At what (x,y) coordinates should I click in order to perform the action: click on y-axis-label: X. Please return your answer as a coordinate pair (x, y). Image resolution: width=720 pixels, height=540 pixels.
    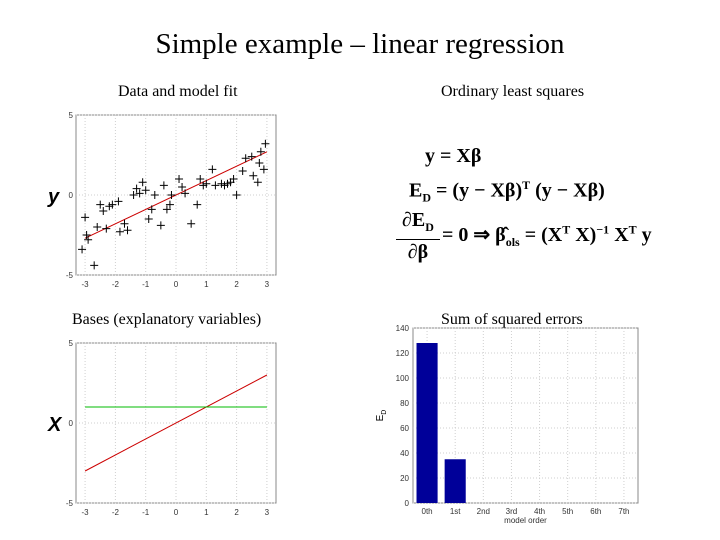
    Looking at the image, I should click on (55, 425).